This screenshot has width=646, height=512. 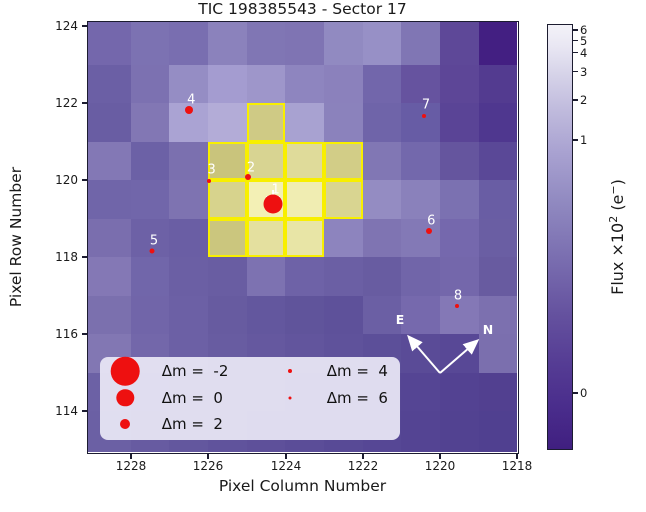 I want to click on y-axis-label: Pixel Row Number, so click(x=16, y=237).